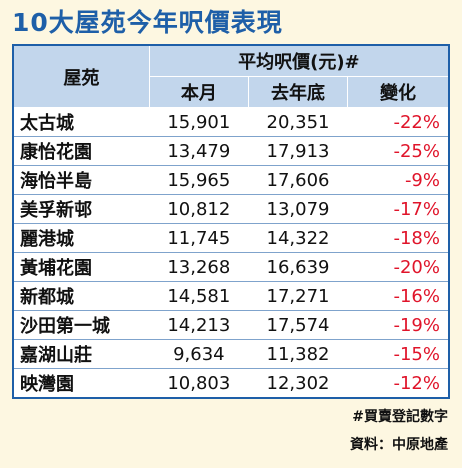 Image resolution: width=462 pixels, height=468 pixels. I want to click on this-month-price: 9,634, so click(199, 354).